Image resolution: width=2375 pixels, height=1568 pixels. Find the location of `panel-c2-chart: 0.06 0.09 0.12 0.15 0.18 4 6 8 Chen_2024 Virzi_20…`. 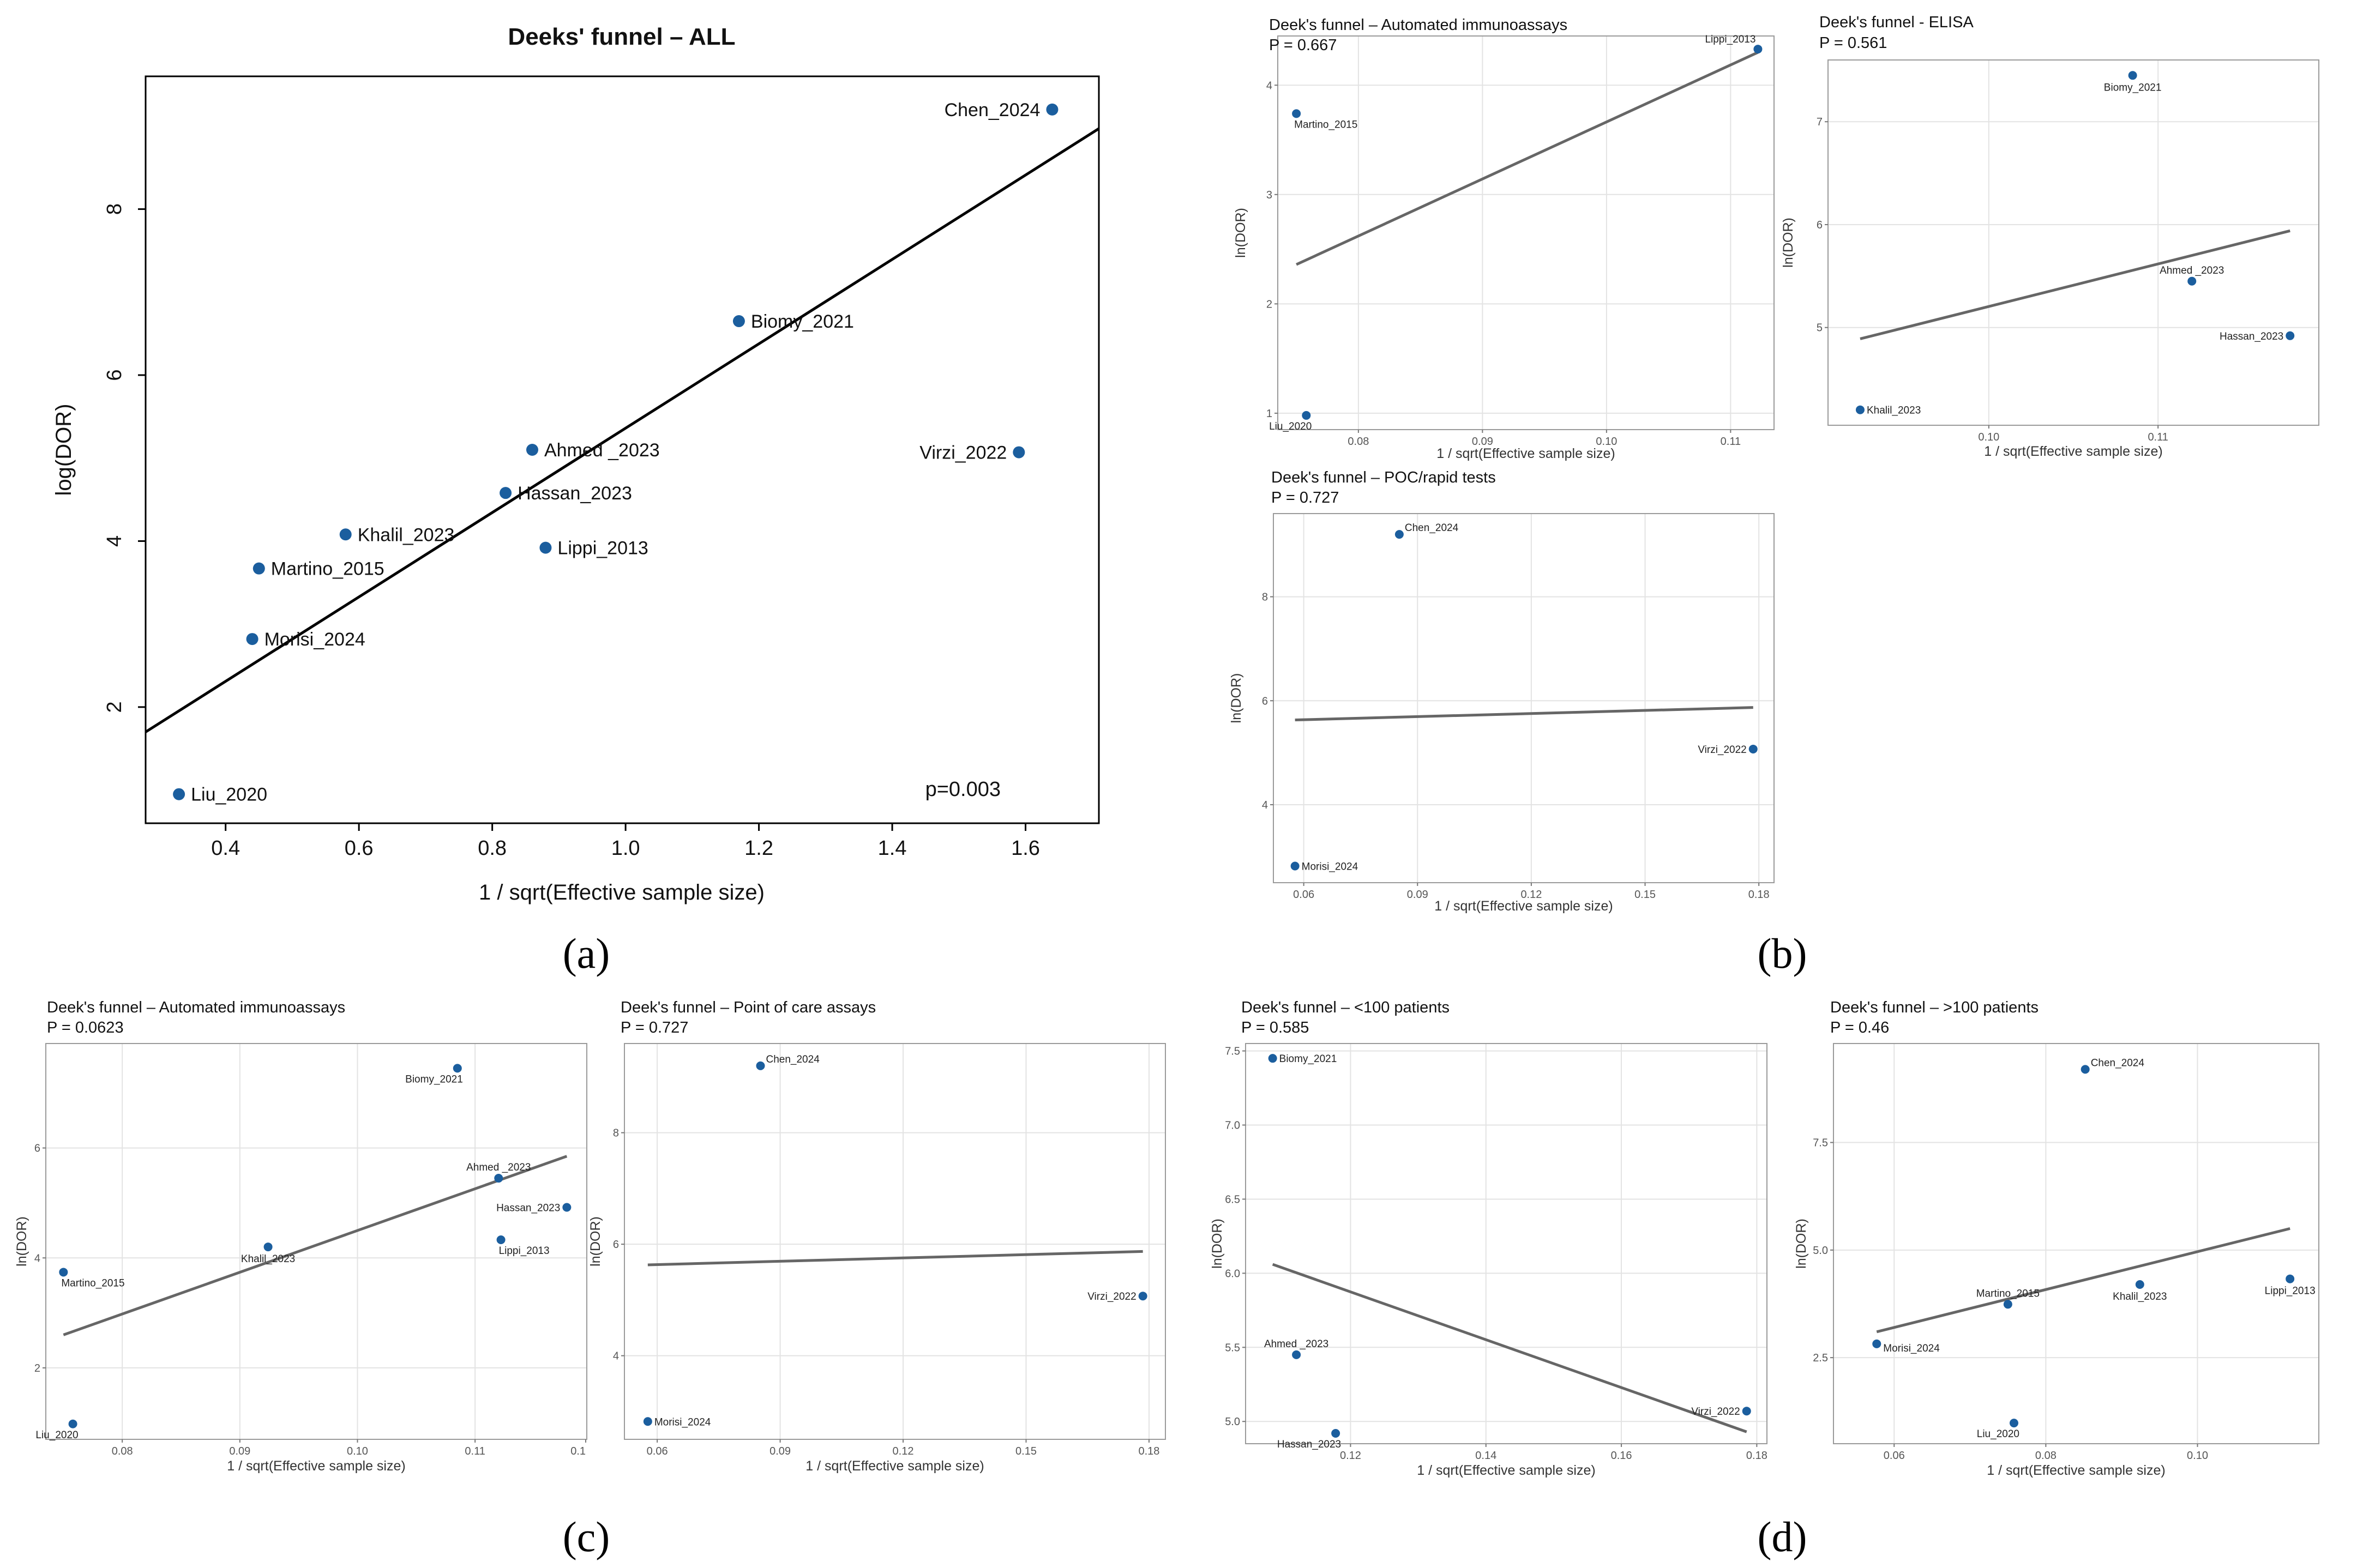

panel-c2-chart: 0.06 0.09 0.12 0.15 0.18 4 6 8 Chen_2024 Virzi_20… is located at coordinates (864, 1279).